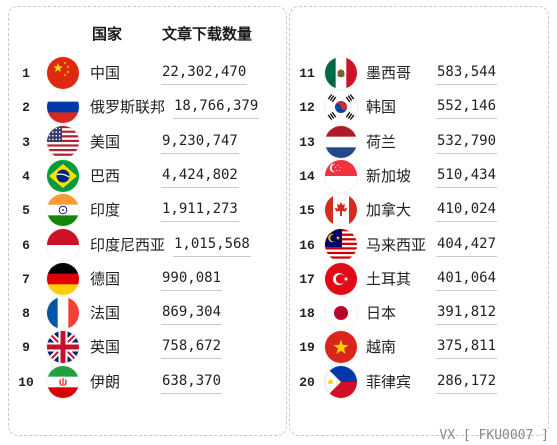 The image size is (557, 445). Describe the element at coordinates (341, 381) in the screenshot. I see `philippines-flag-icon` at that location.